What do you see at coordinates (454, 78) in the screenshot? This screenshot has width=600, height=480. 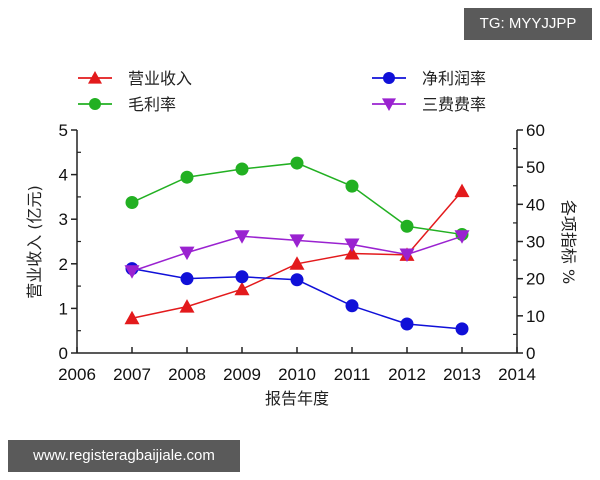 I see `legend-label: 净利润率` at bounding box center [454, 78].